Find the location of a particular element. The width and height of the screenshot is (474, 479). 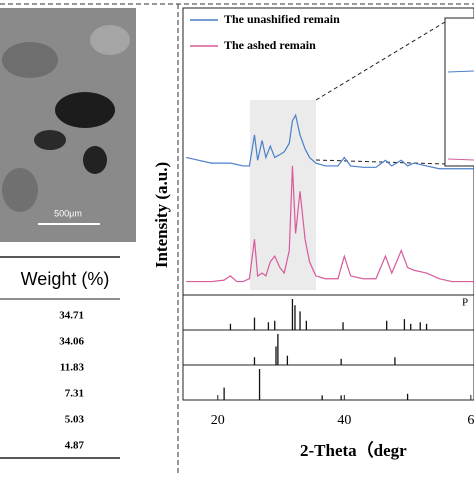

x-tick-label: 40 is located at coordinates (344, 420).